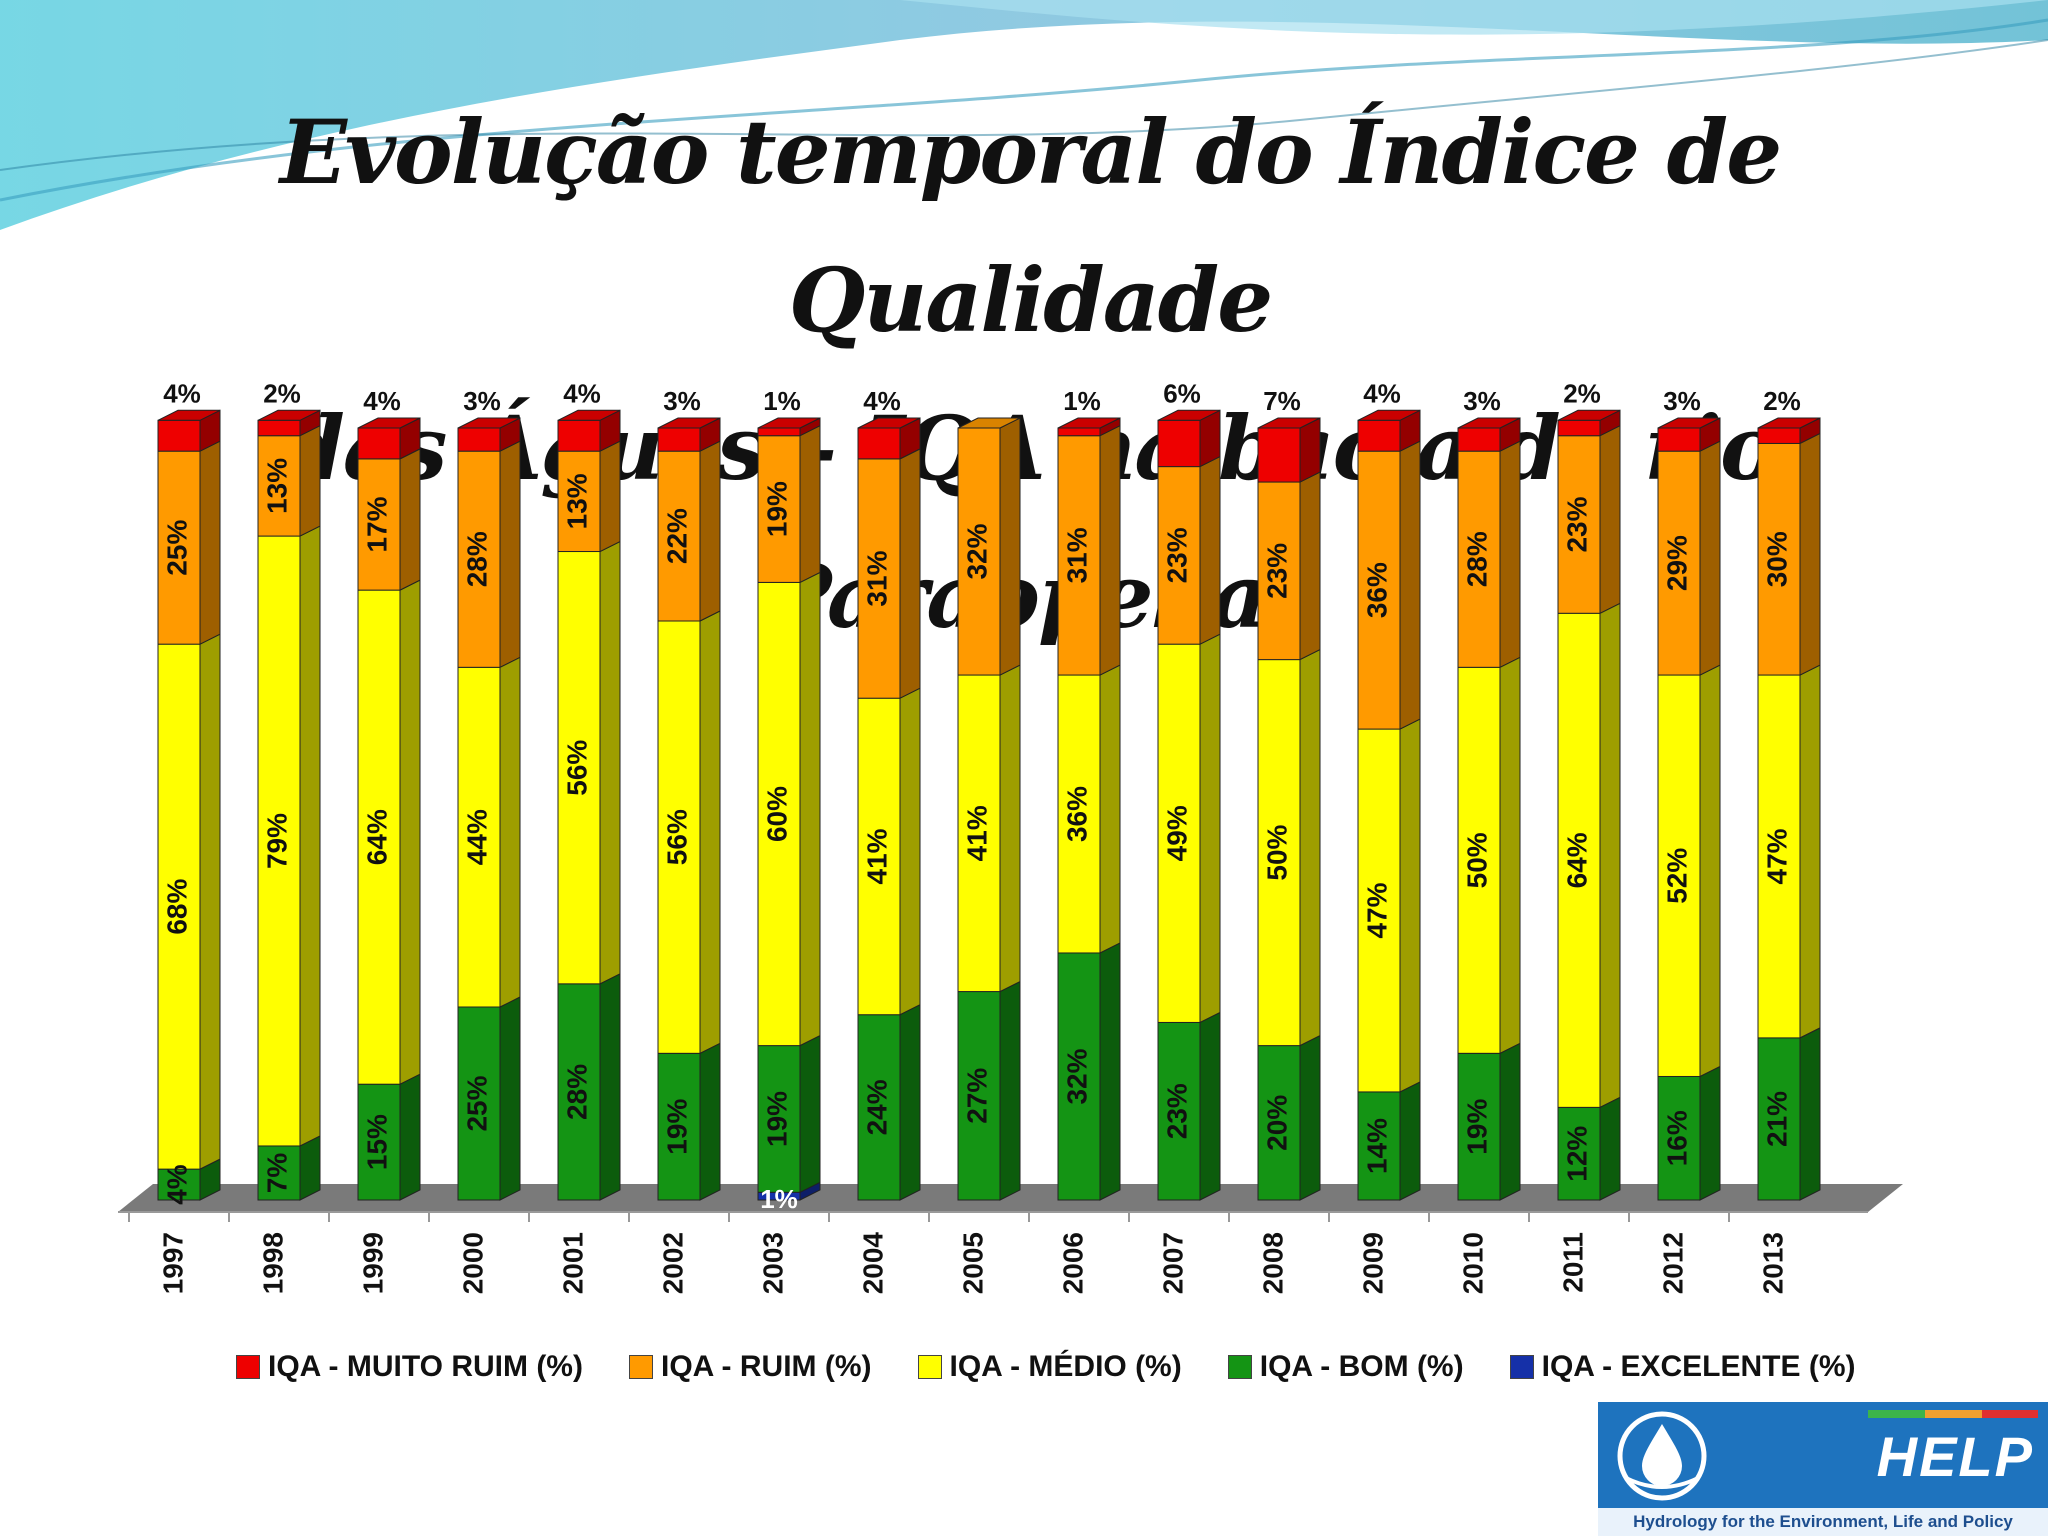  Describe the element at coordinates (776, 814) in the screenshot. I see `data-label: 60%` at that location.